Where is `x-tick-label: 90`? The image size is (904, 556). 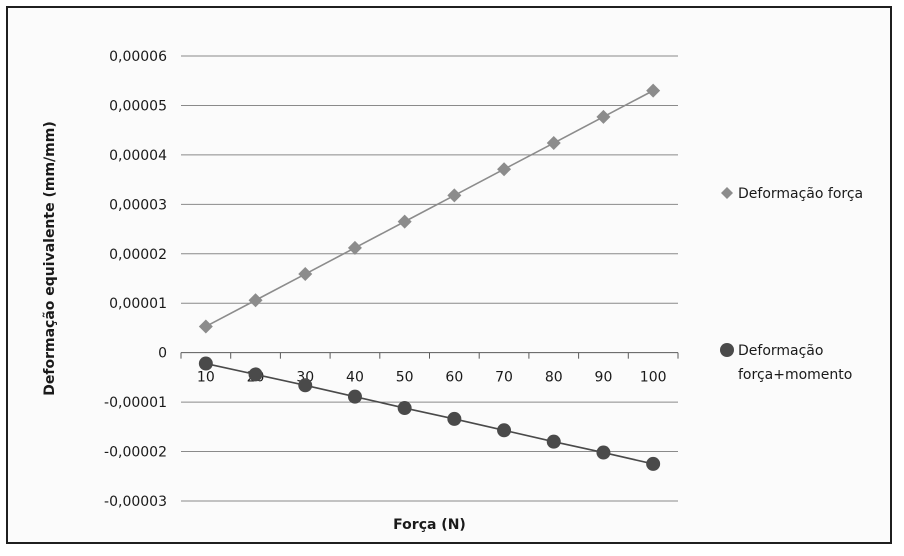 x-tick-label: 90 is located at coordinates (604, 378).